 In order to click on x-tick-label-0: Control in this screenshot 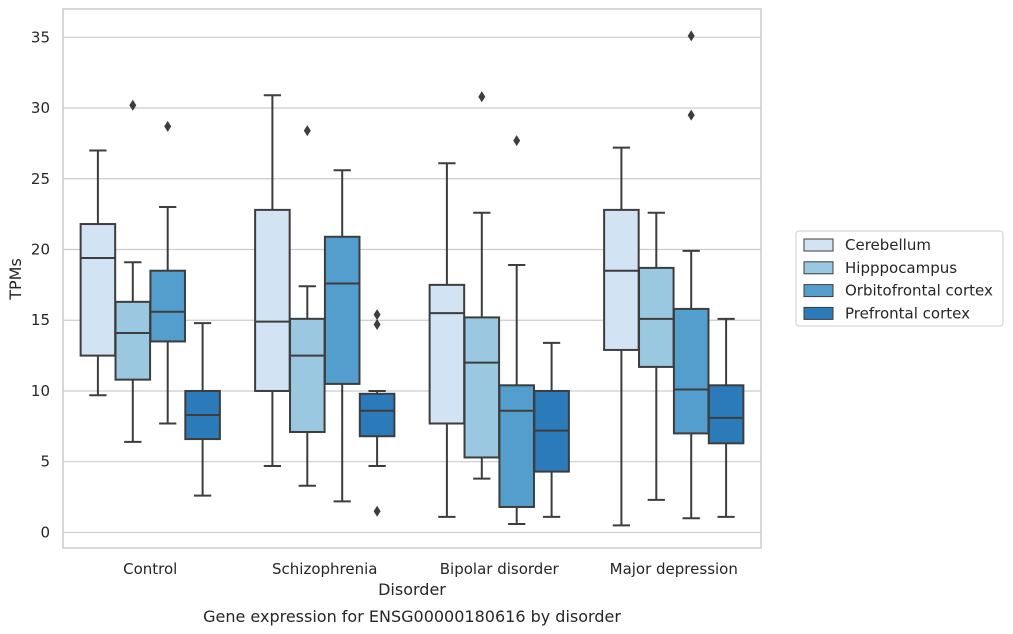, I will do `click(150, 569)`.